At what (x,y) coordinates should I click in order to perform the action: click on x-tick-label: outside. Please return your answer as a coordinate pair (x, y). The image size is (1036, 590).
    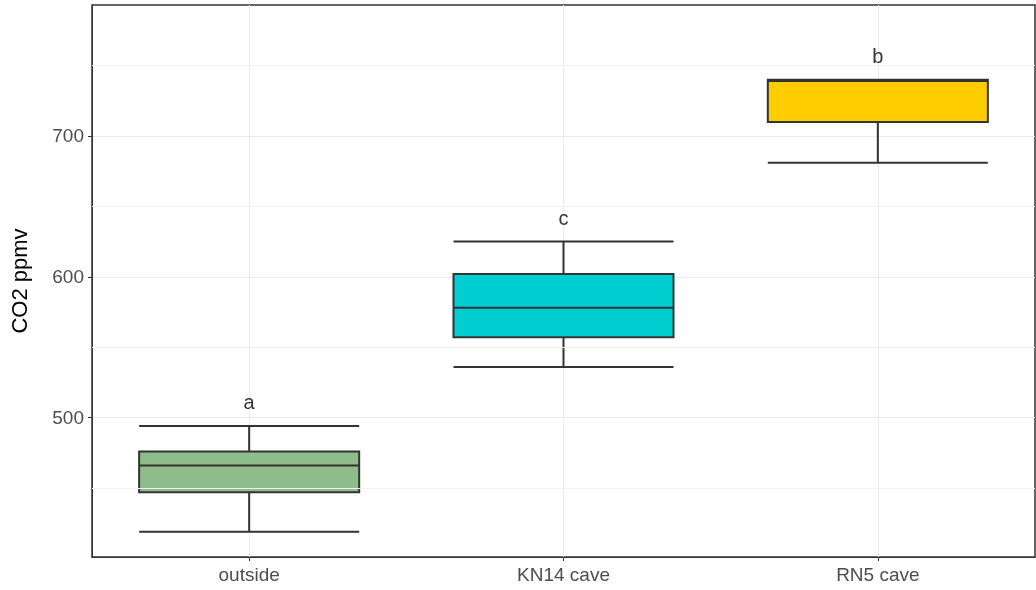
    Looking at the image, I should click on (249, 574).